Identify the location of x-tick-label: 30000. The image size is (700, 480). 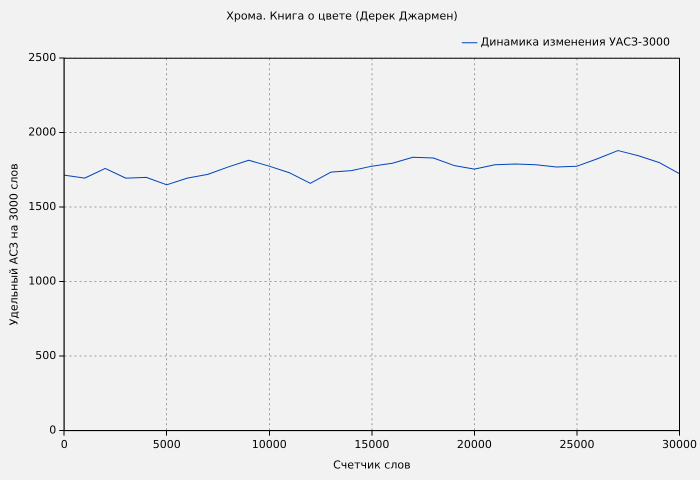
(680, 445).